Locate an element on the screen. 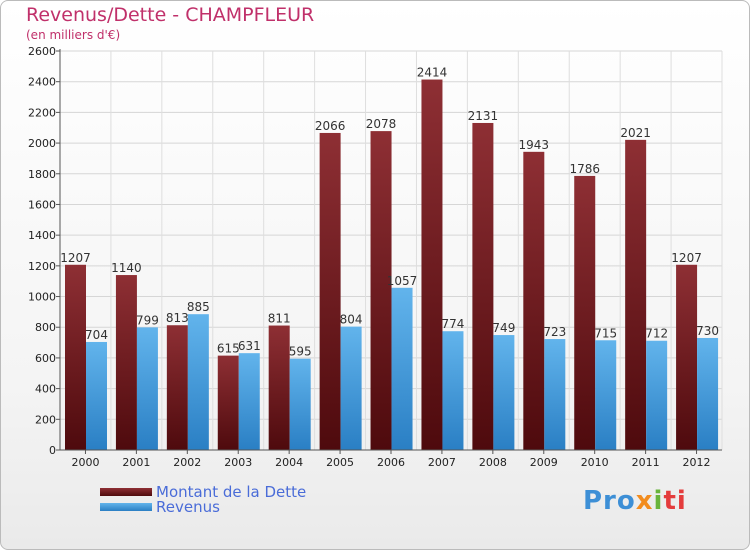 The image size is (750, 550). y-tick-label: 1000 is located at coordinates (42, 297).